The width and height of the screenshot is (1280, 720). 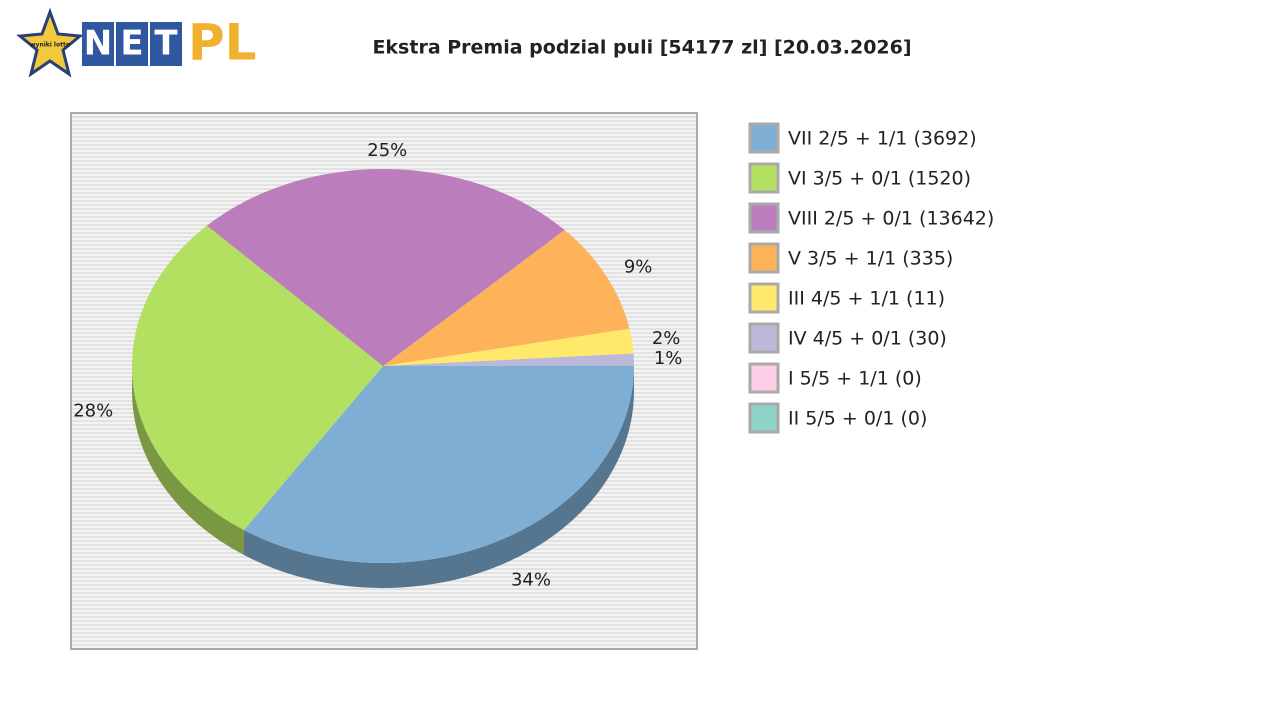 What do you see at coordinates (857, 419) in the screenshot?
I see `legend-label: II 5/5 + 0/1 (0)` at bounding box center [857, 419].